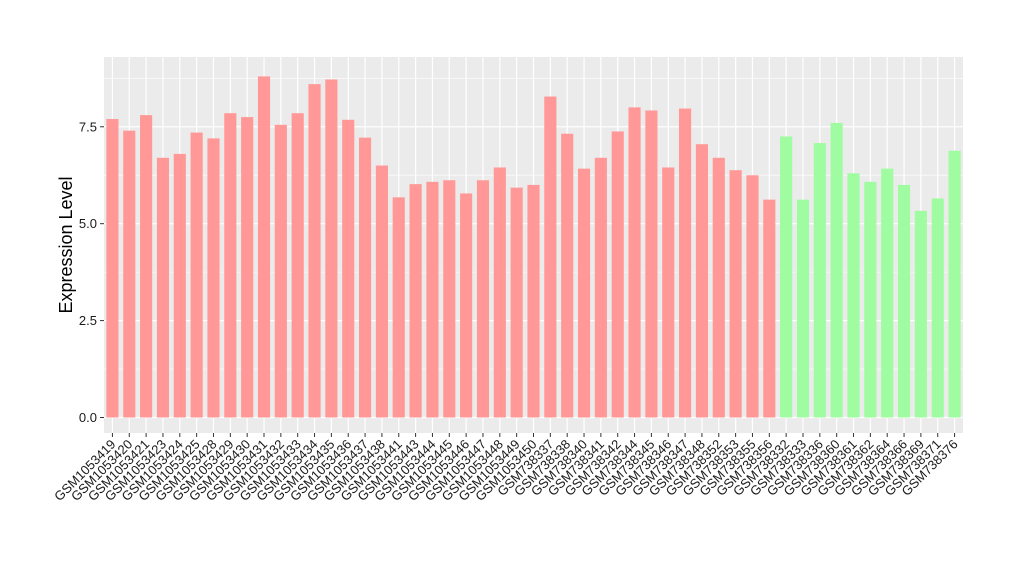 Image resolution: width=1020 pixels, height=580 pixels. I want to click on bar-GSM738348, so click(701, 281).